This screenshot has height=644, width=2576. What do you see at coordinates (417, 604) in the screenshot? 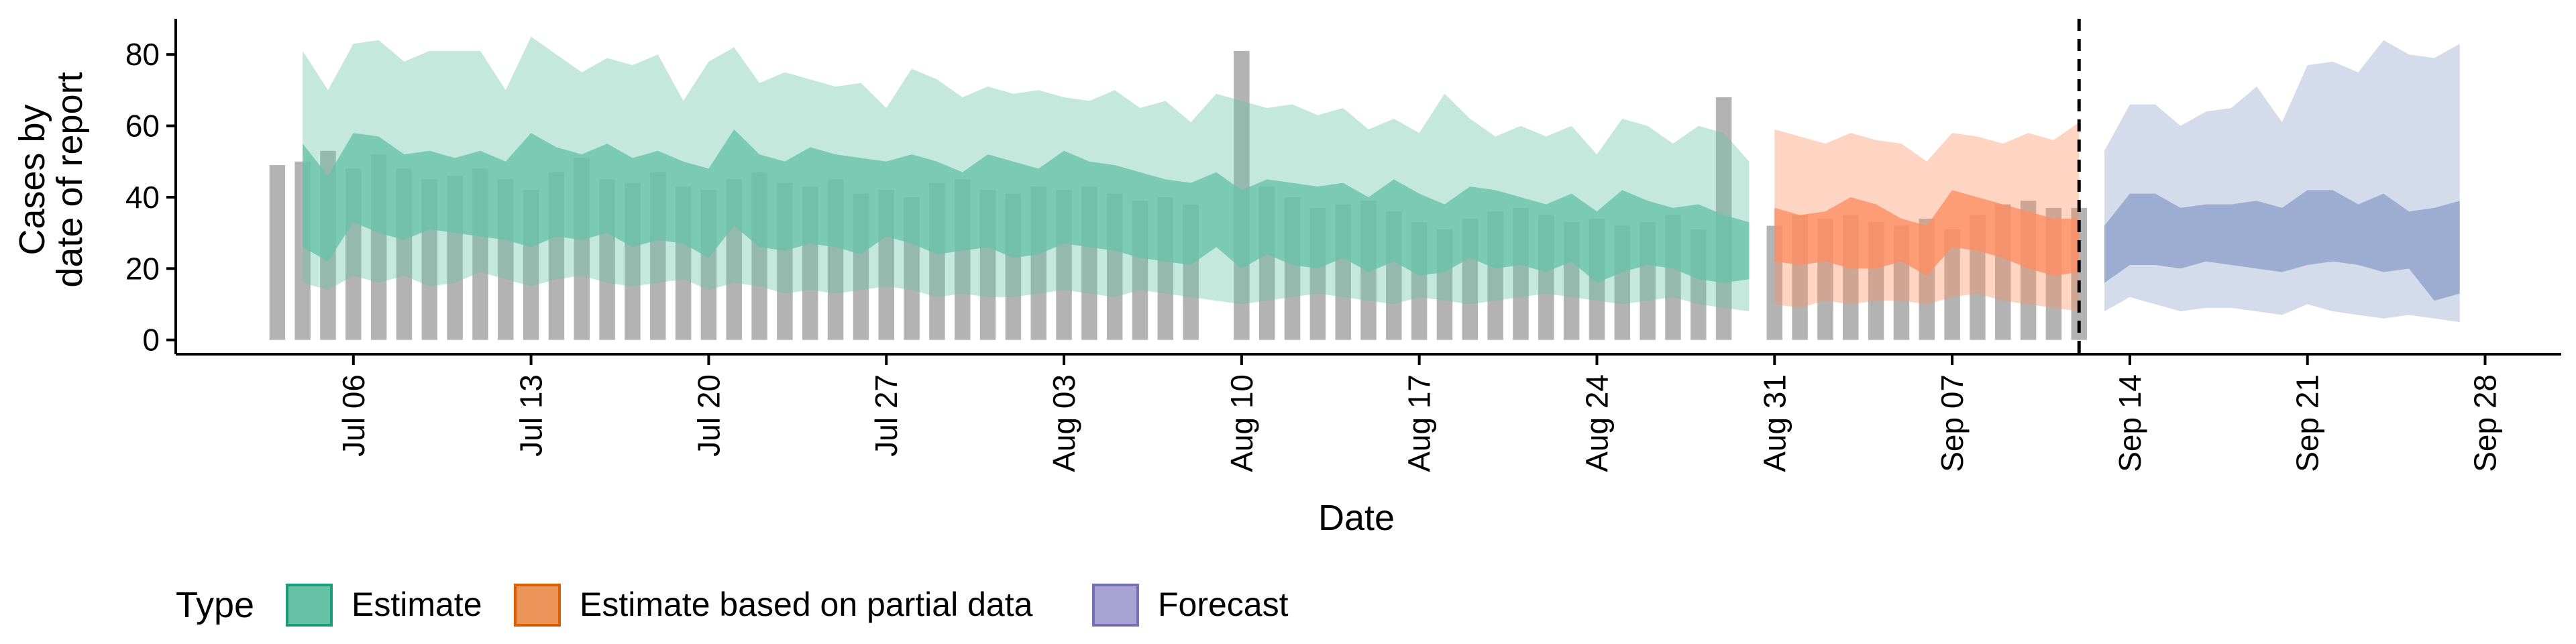
I see `legend-label-estimate: Estimate` at bounding box center [417, 604].